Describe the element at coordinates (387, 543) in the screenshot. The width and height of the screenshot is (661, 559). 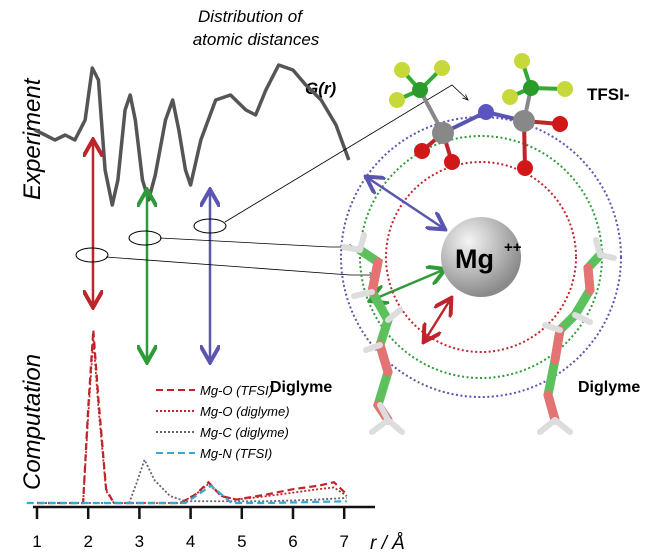
I see `x-axis-label: r / Å` at that location.